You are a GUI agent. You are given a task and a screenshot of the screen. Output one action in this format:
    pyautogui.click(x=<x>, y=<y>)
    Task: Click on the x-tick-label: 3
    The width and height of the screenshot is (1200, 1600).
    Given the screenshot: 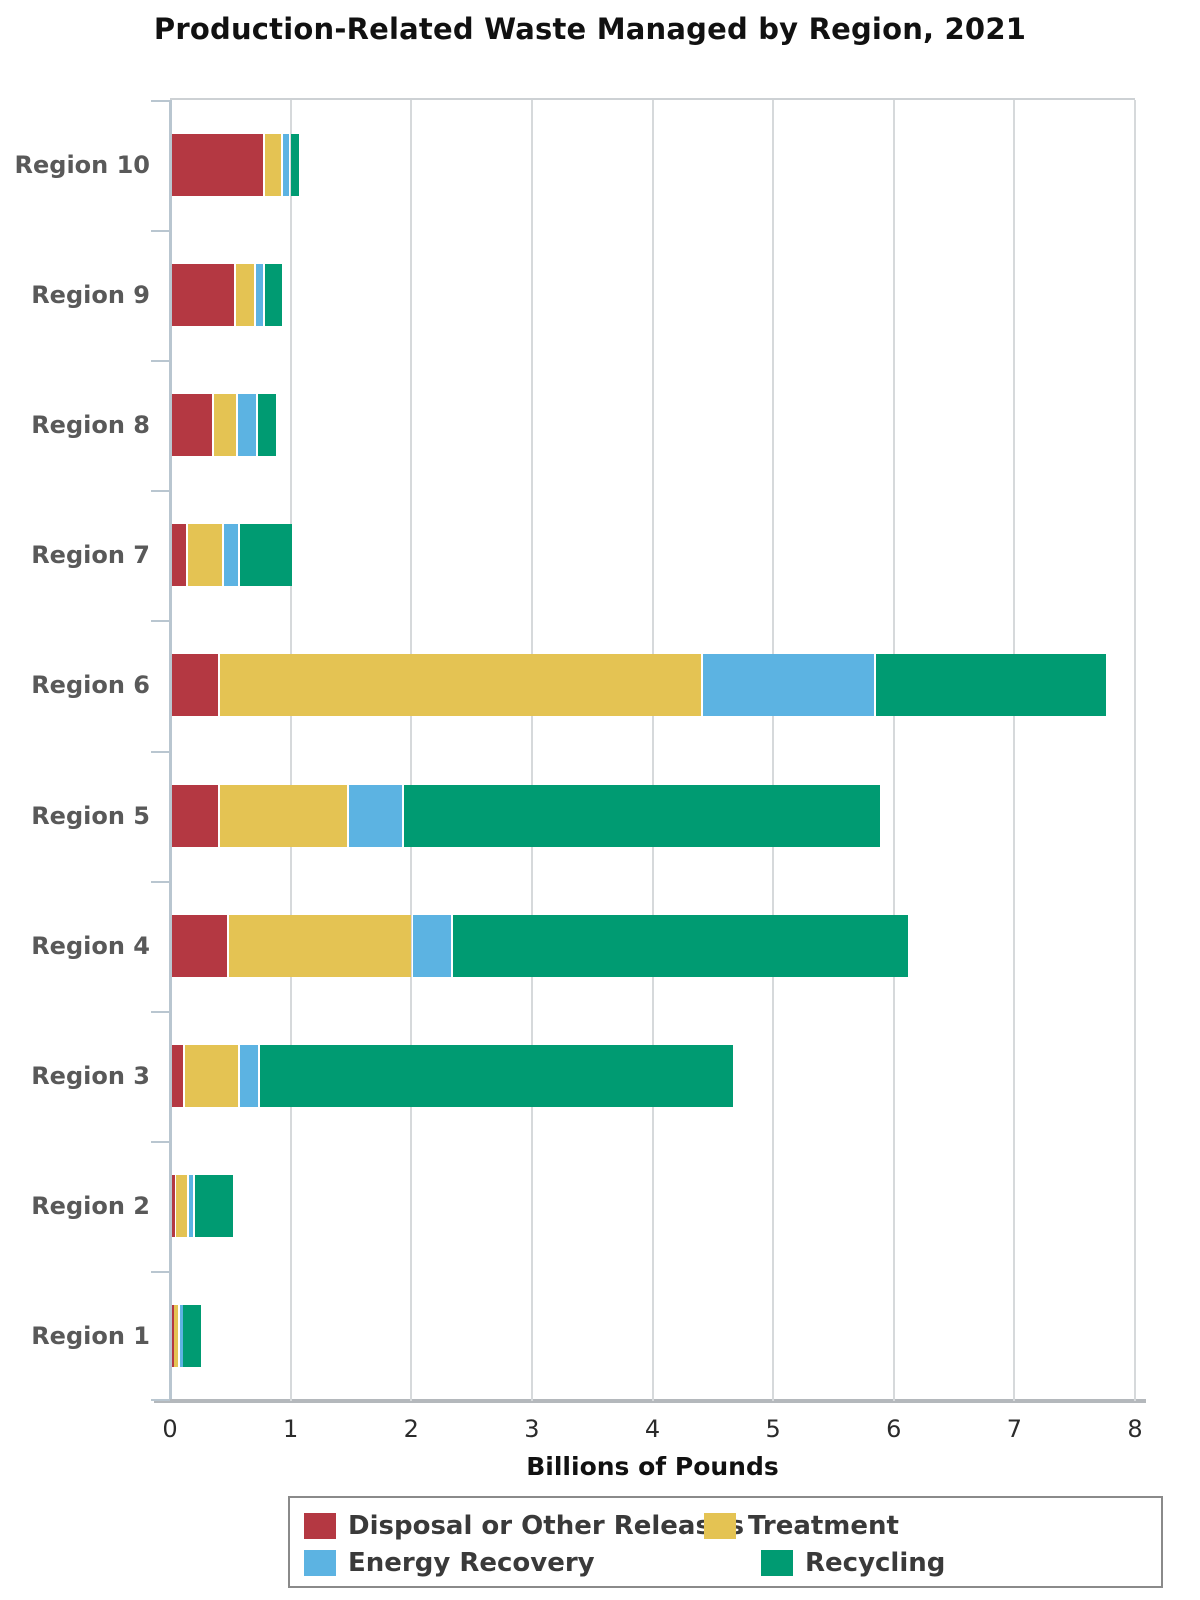 What is the action you would take?
    pyautogui.click(x=532, y=1429)
    